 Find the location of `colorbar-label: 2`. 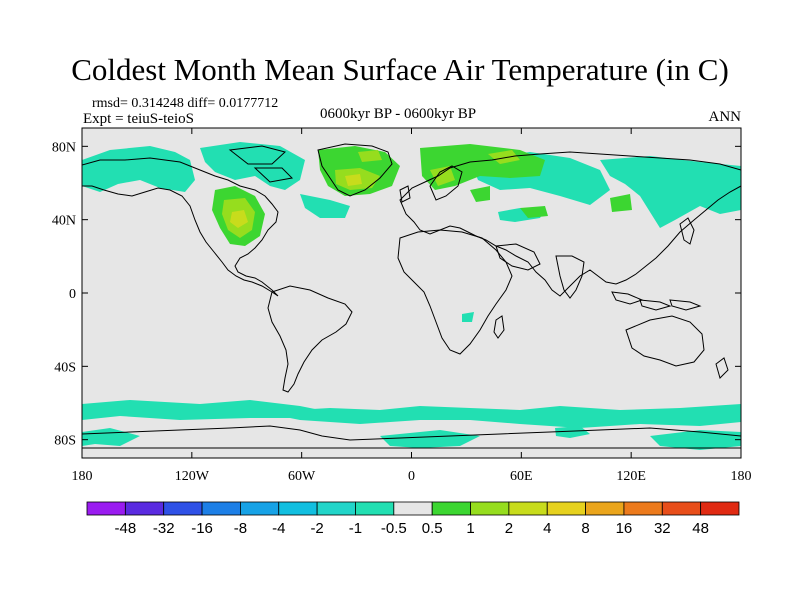

colorbar-label: 2 is located at coordinates (509, 528).